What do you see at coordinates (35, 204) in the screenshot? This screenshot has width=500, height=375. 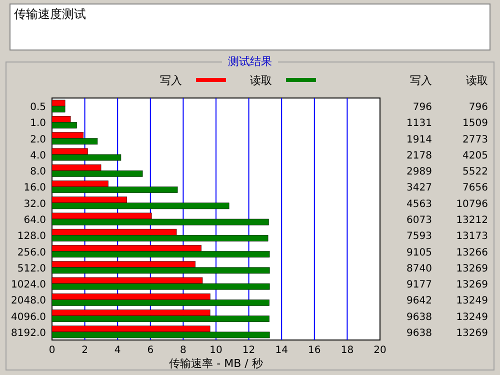 I see `y-tick-label: 32.0` at bounding box center [35, 204].